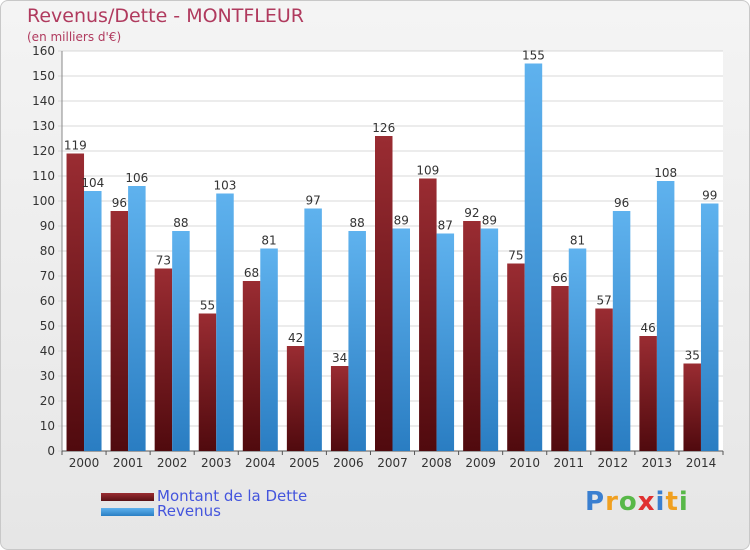 The width and height of the screenshot is (750, 550). Describe the element at coordinates (207, 382) in the screenshot. I see `bar-dette-2003` at that location.